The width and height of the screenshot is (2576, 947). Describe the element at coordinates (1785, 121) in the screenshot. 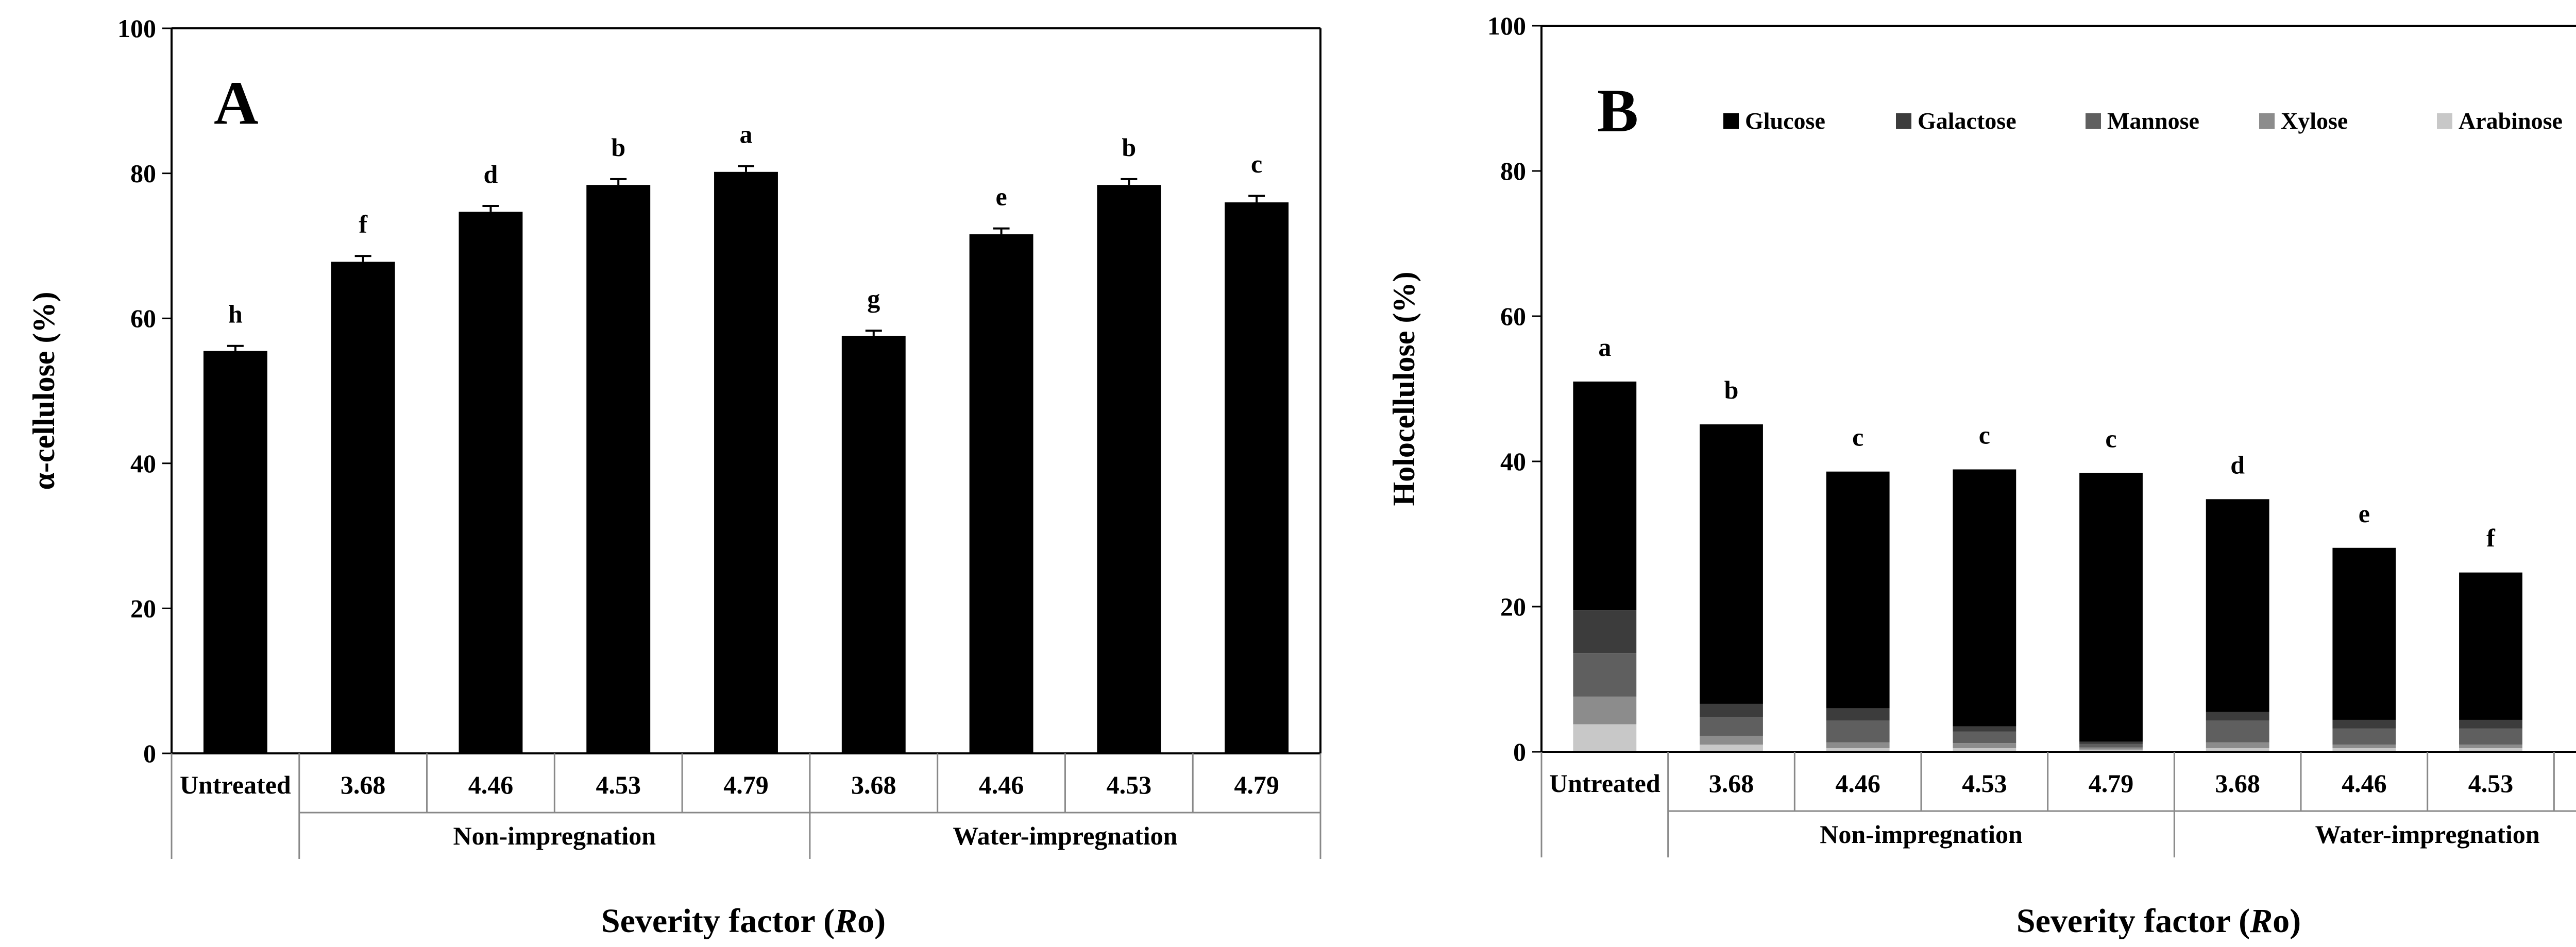

I see `legend-label: Glucose` at that location.